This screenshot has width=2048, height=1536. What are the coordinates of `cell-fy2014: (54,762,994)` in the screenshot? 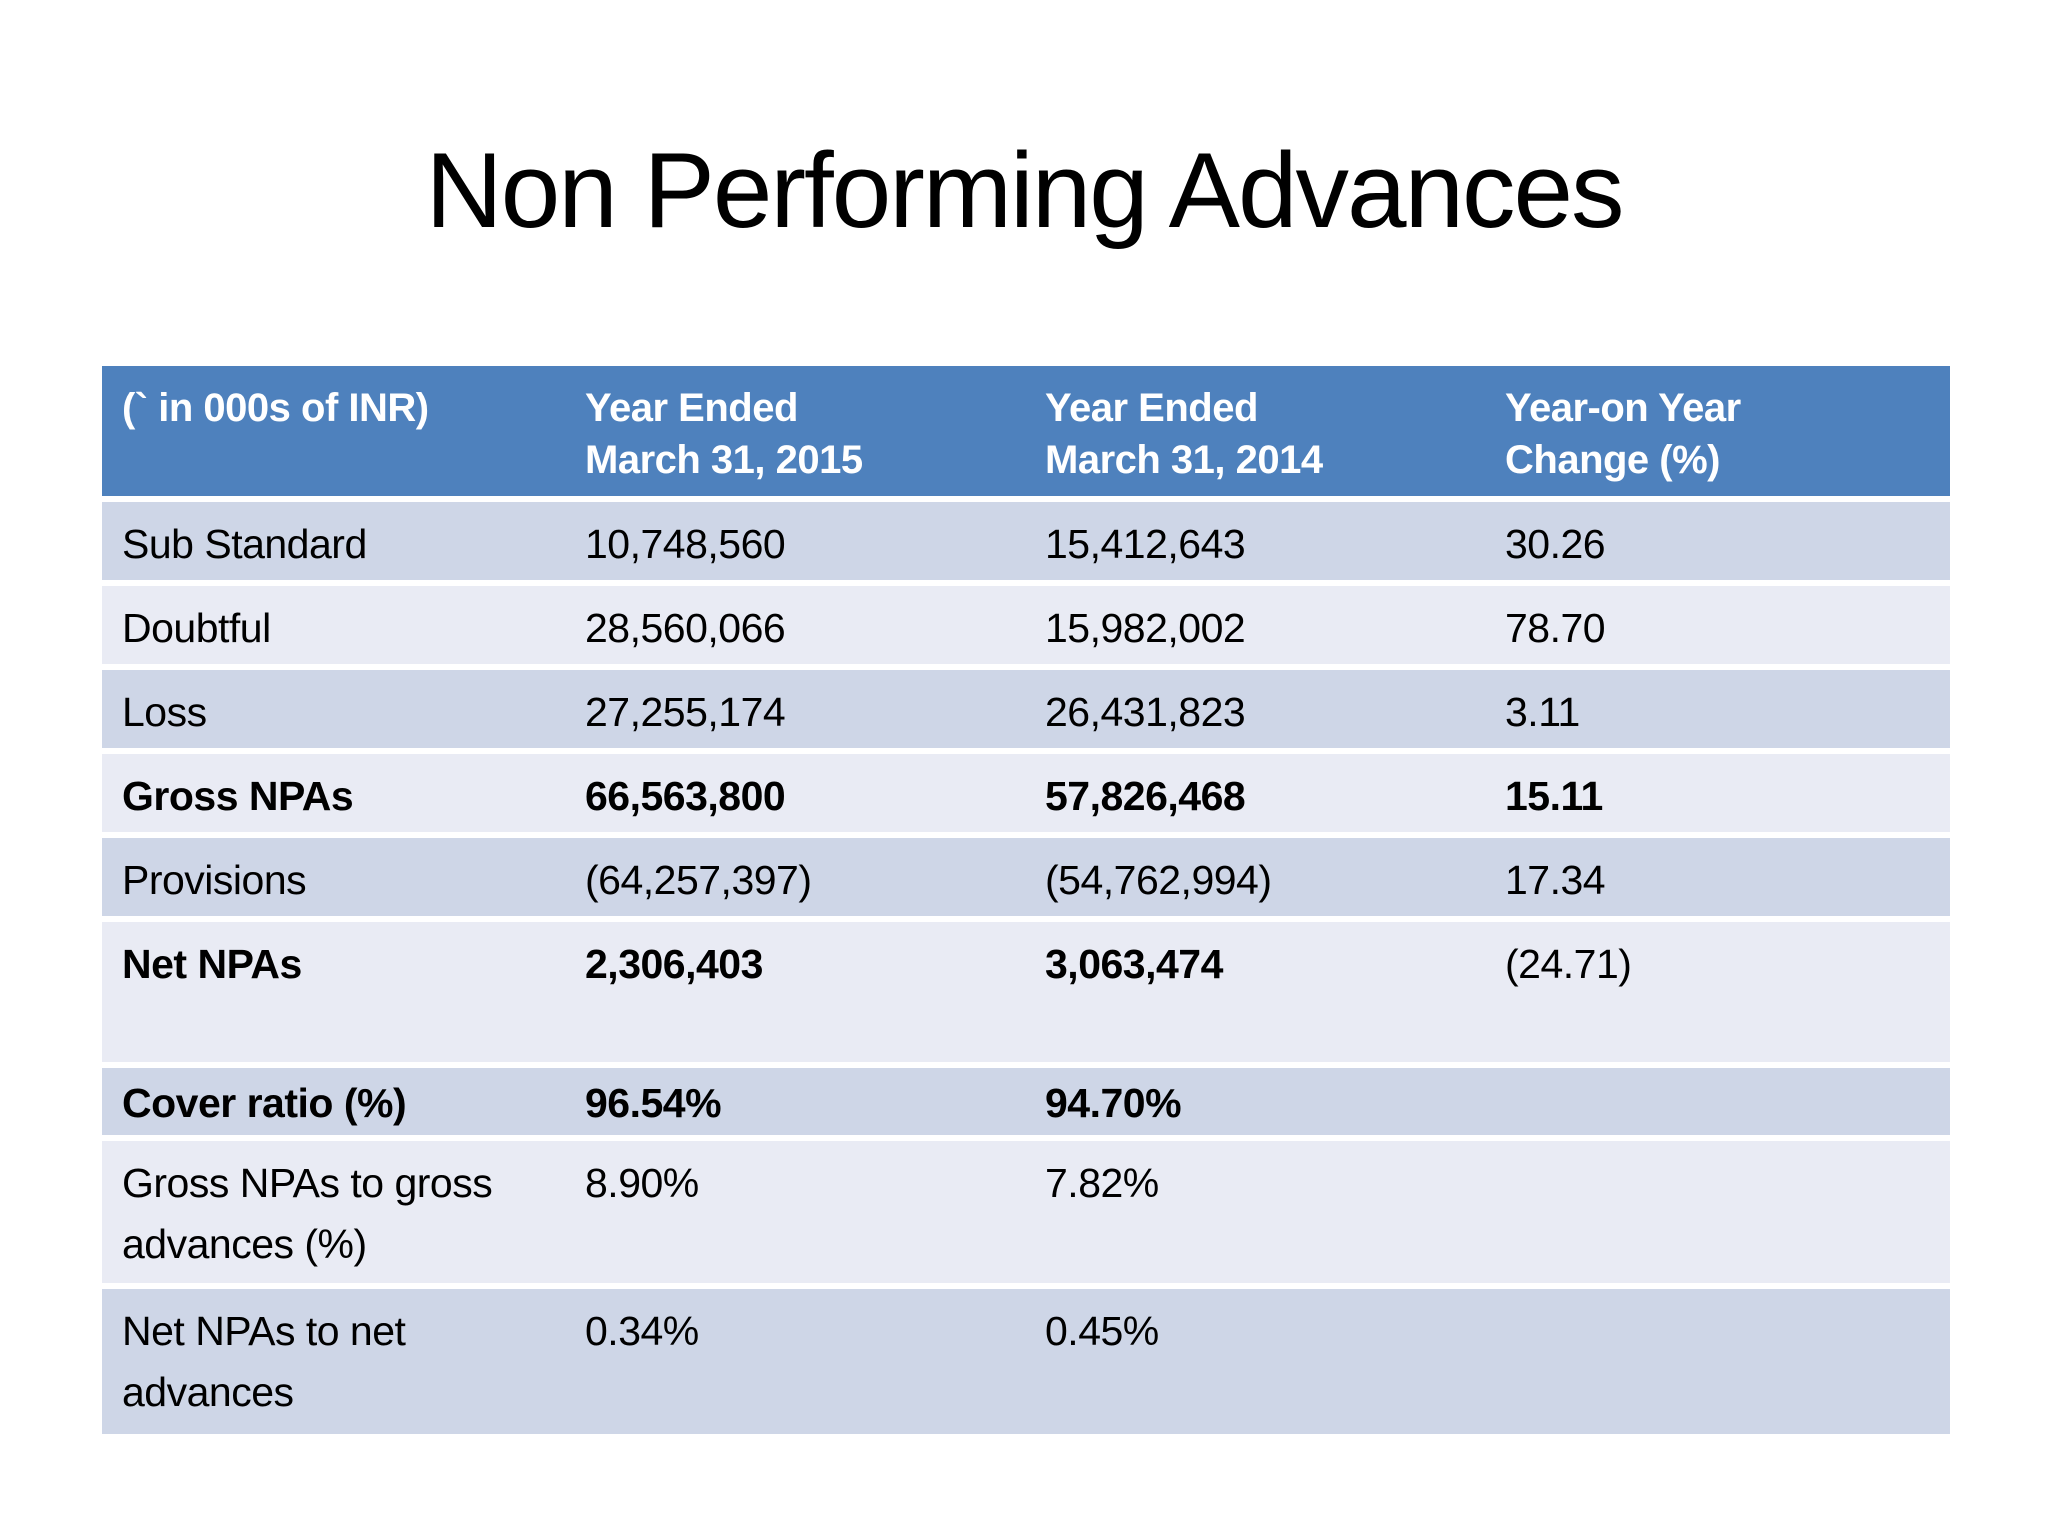 It's located at (1255, 875).